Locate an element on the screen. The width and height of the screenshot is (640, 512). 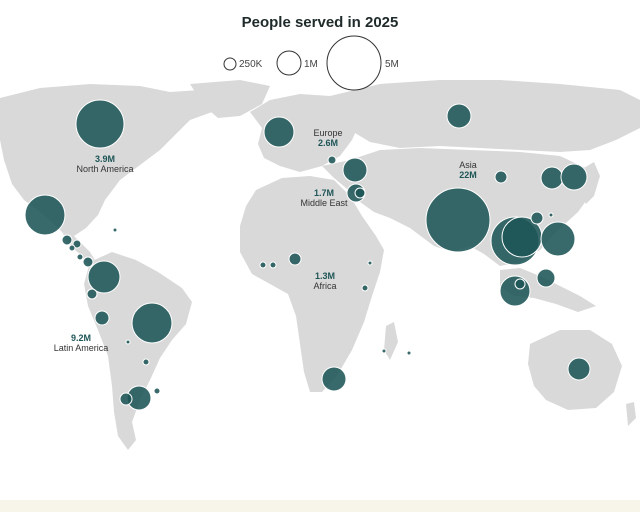
region-name-asia: Asia is located at coordinates (468, 165).